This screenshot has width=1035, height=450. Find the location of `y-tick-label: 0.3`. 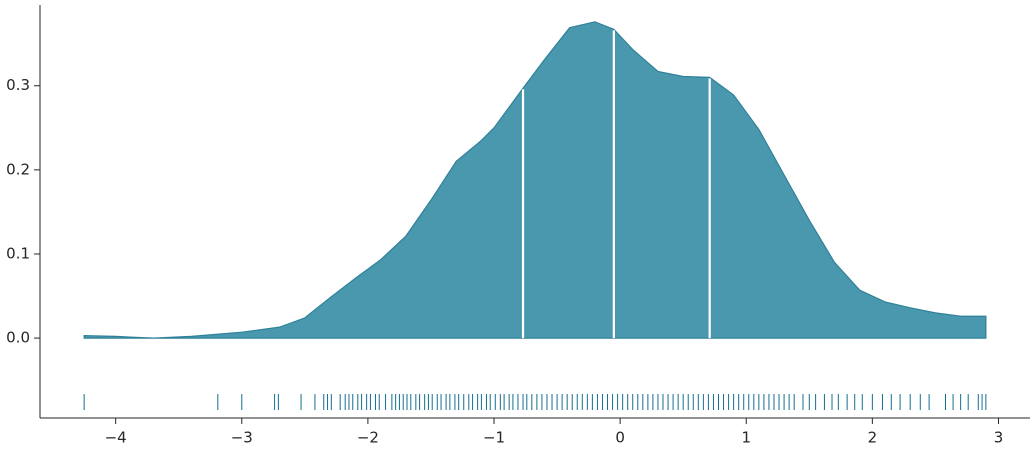

y-tick-label: 0.3 is located at coordinates (18, 85).